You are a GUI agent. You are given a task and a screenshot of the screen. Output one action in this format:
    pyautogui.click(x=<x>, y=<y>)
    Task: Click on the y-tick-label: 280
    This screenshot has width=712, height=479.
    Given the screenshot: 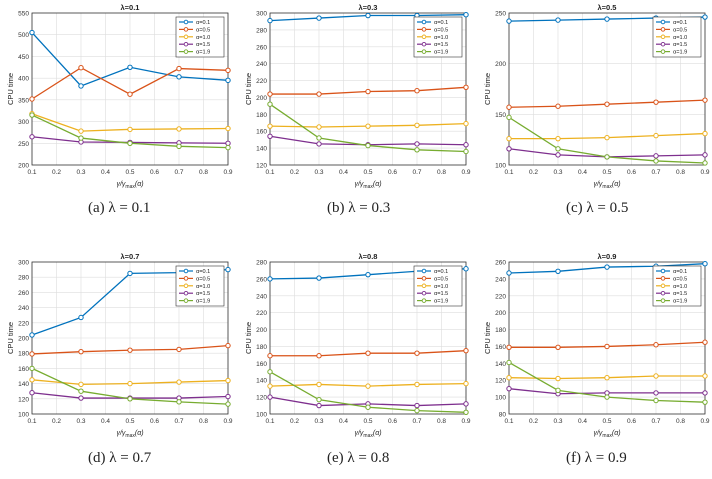 What is the action you would take?
    pyautogui.click(x=23, y=278)
    